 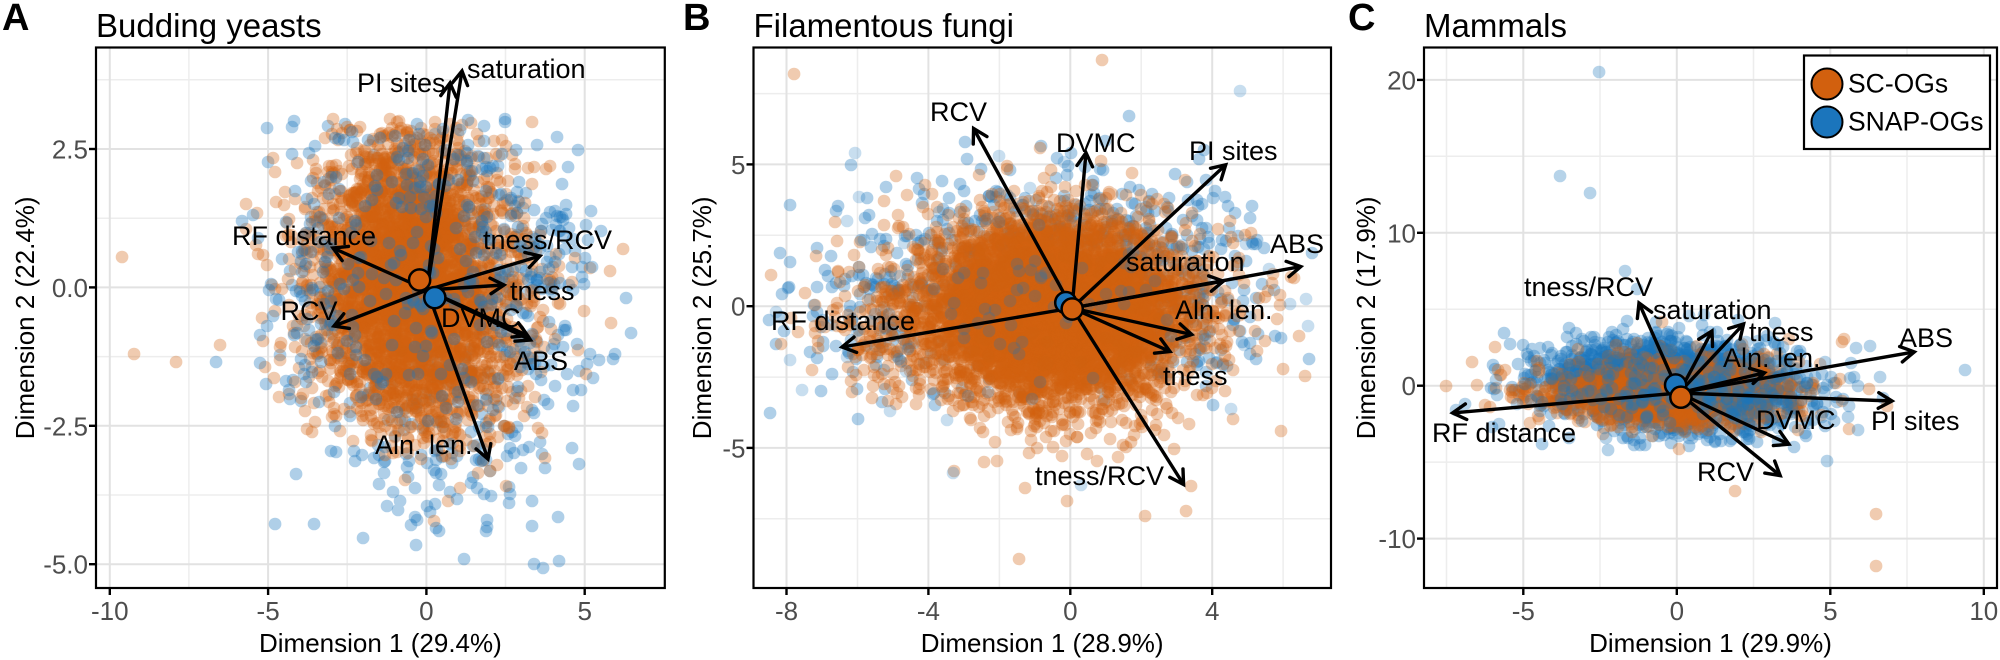 What do you see at coordinates (1366, 317) in the screenshot?
I see `svg-text: Dimension 2 (17.9%)` at bounding box center [1366, 317].